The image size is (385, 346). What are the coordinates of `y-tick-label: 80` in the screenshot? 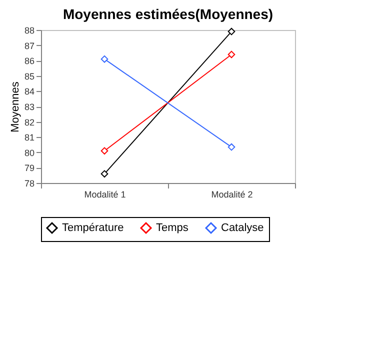 It's located at (29, 153).